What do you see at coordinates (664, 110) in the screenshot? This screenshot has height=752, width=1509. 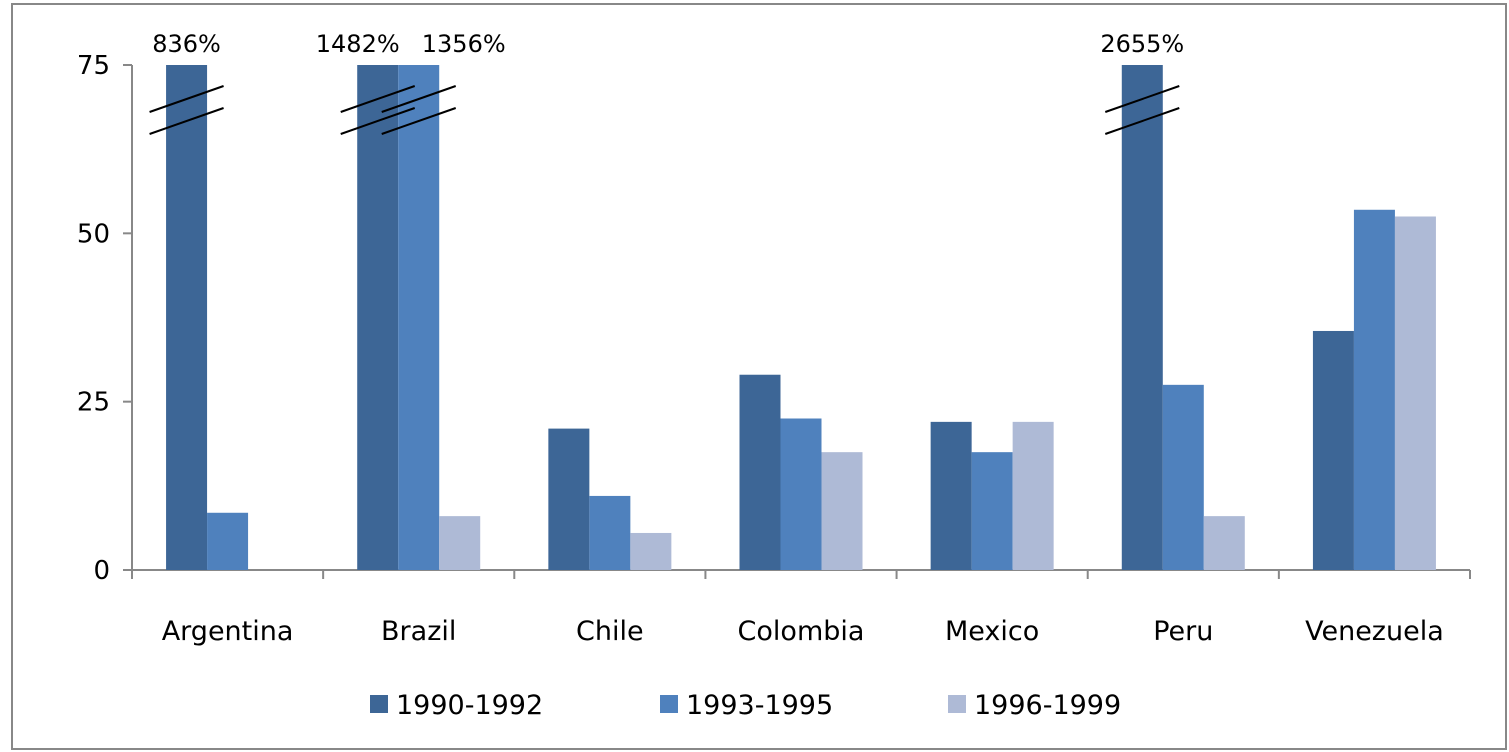 I see `axis-breaks` at bounding box center [664, 110].